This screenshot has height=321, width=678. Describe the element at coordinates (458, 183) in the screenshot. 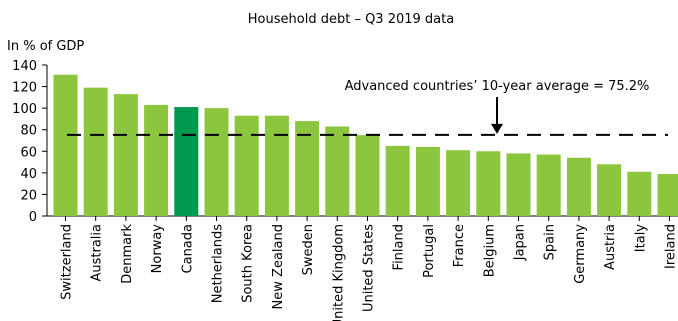

I see `bar-france` at that location.